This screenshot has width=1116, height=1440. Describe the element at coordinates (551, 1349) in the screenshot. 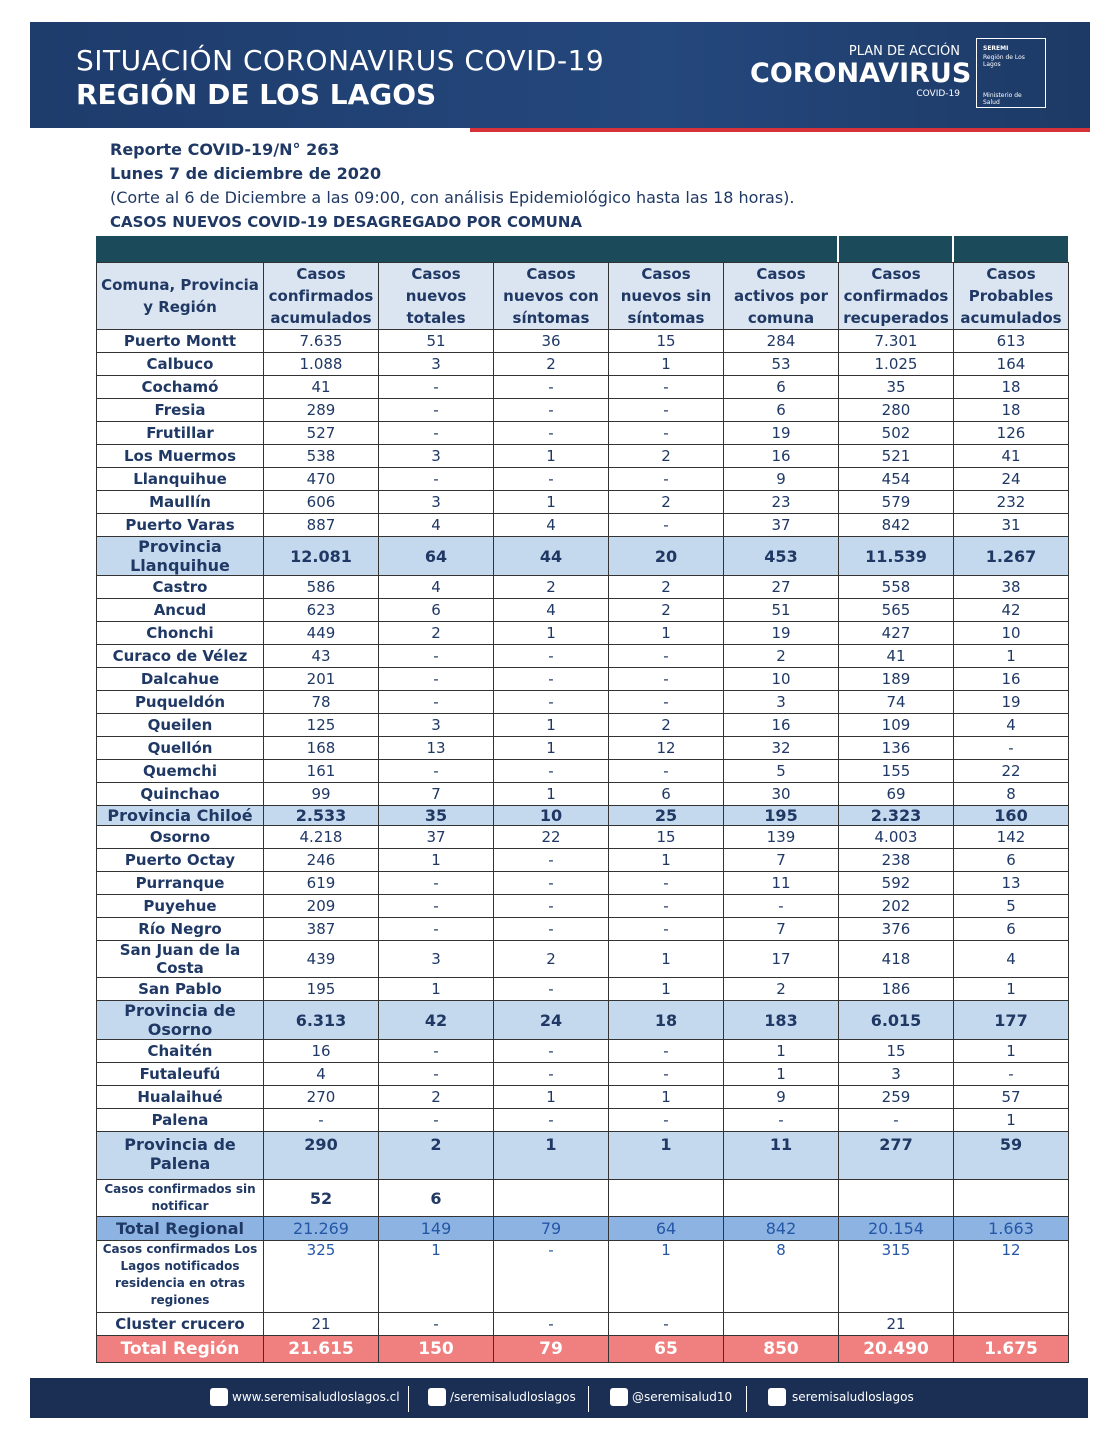

I see `cell: 79` at that location.